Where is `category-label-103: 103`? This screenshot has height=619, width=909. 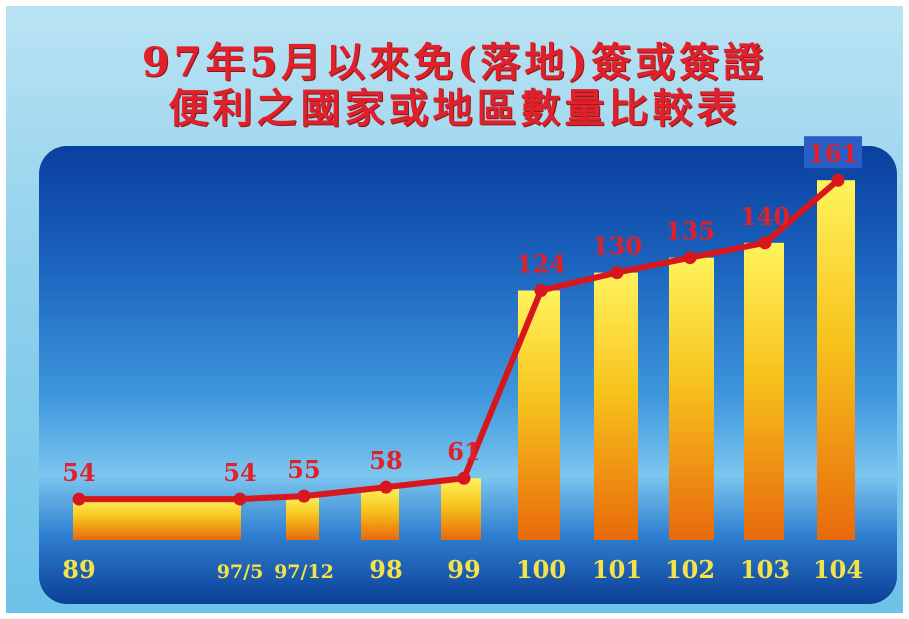 category-label-103: 103 is located at coordinates (765, 569).